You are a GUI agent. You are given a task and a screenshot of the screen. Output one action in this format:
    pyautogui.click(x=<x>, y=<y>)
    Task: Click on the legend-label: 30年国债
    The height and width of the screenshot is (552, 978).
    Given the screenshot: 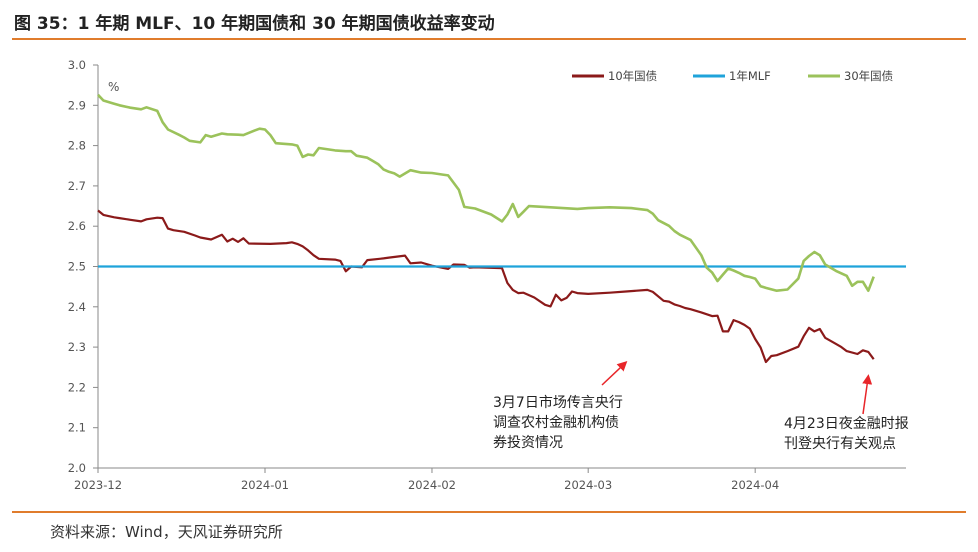 What is the action you would take?
    pyautogui.click(x=868, y=76)
    